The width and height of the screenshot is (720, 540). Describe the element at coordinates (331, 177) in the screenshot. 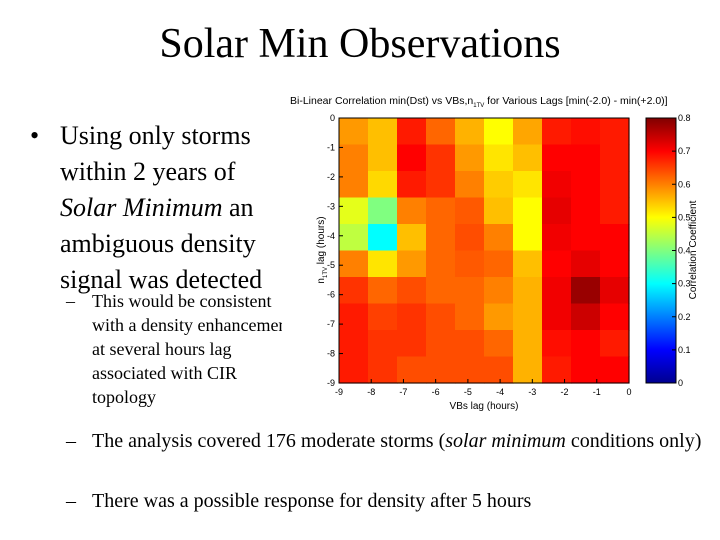

I see `y-tick-label: -2` at that location.